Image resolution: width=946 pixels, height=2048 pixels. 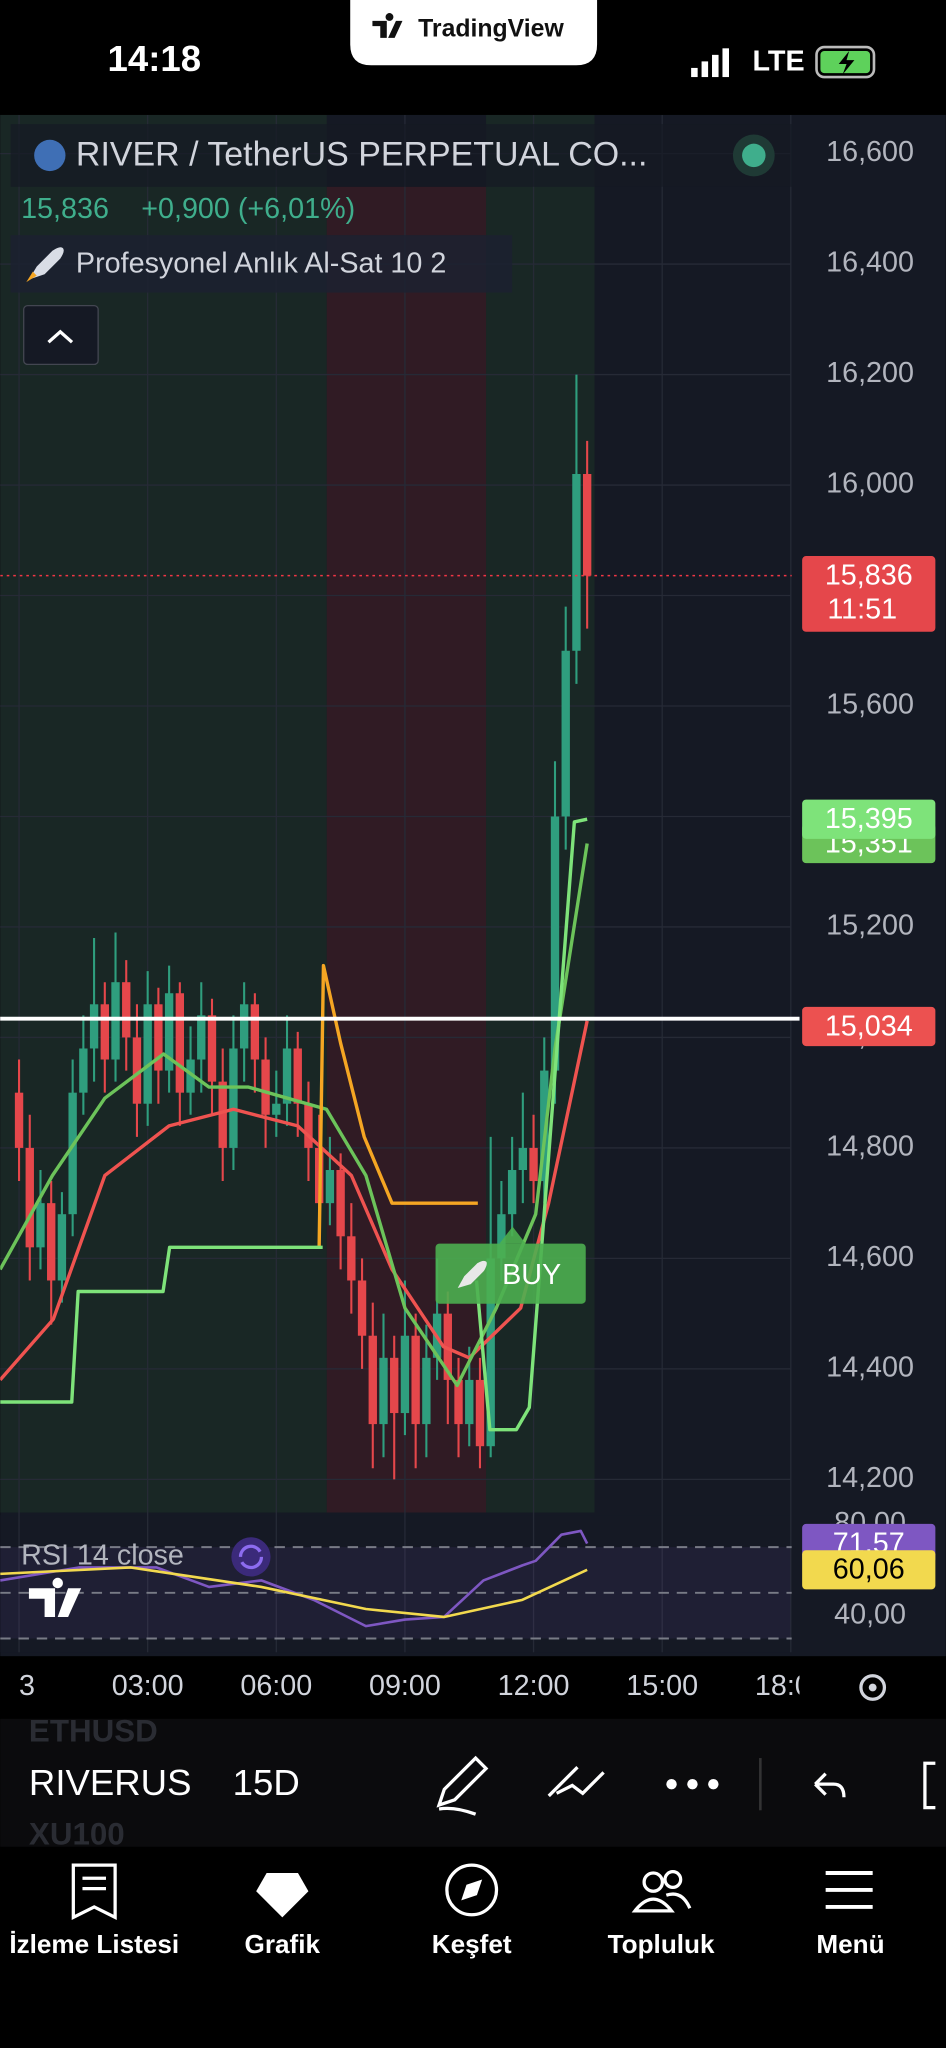 What do you see at coordinates (849, 1890) in the screenshot?
I see `menu-icon` at bounding box center [849, 1890].